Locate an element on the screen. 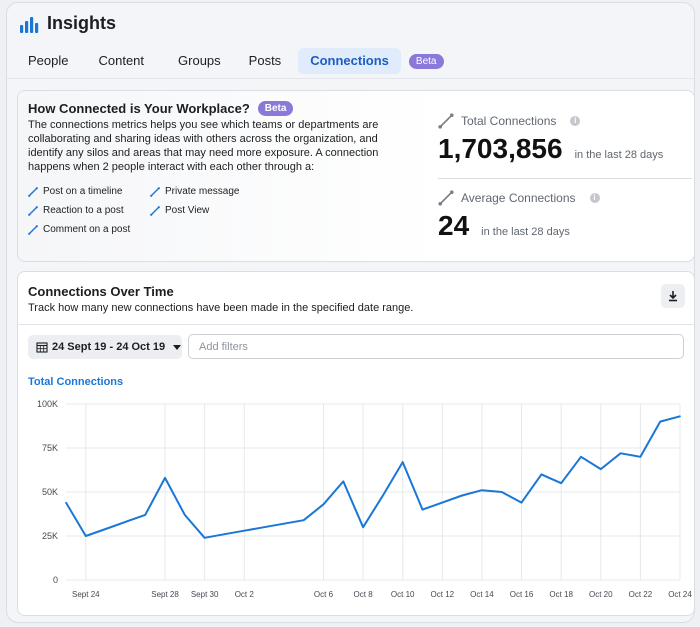 Image resolution: width=700 pixels, height=627 pixels. add-filters-input is located at coordinates (436, 346).